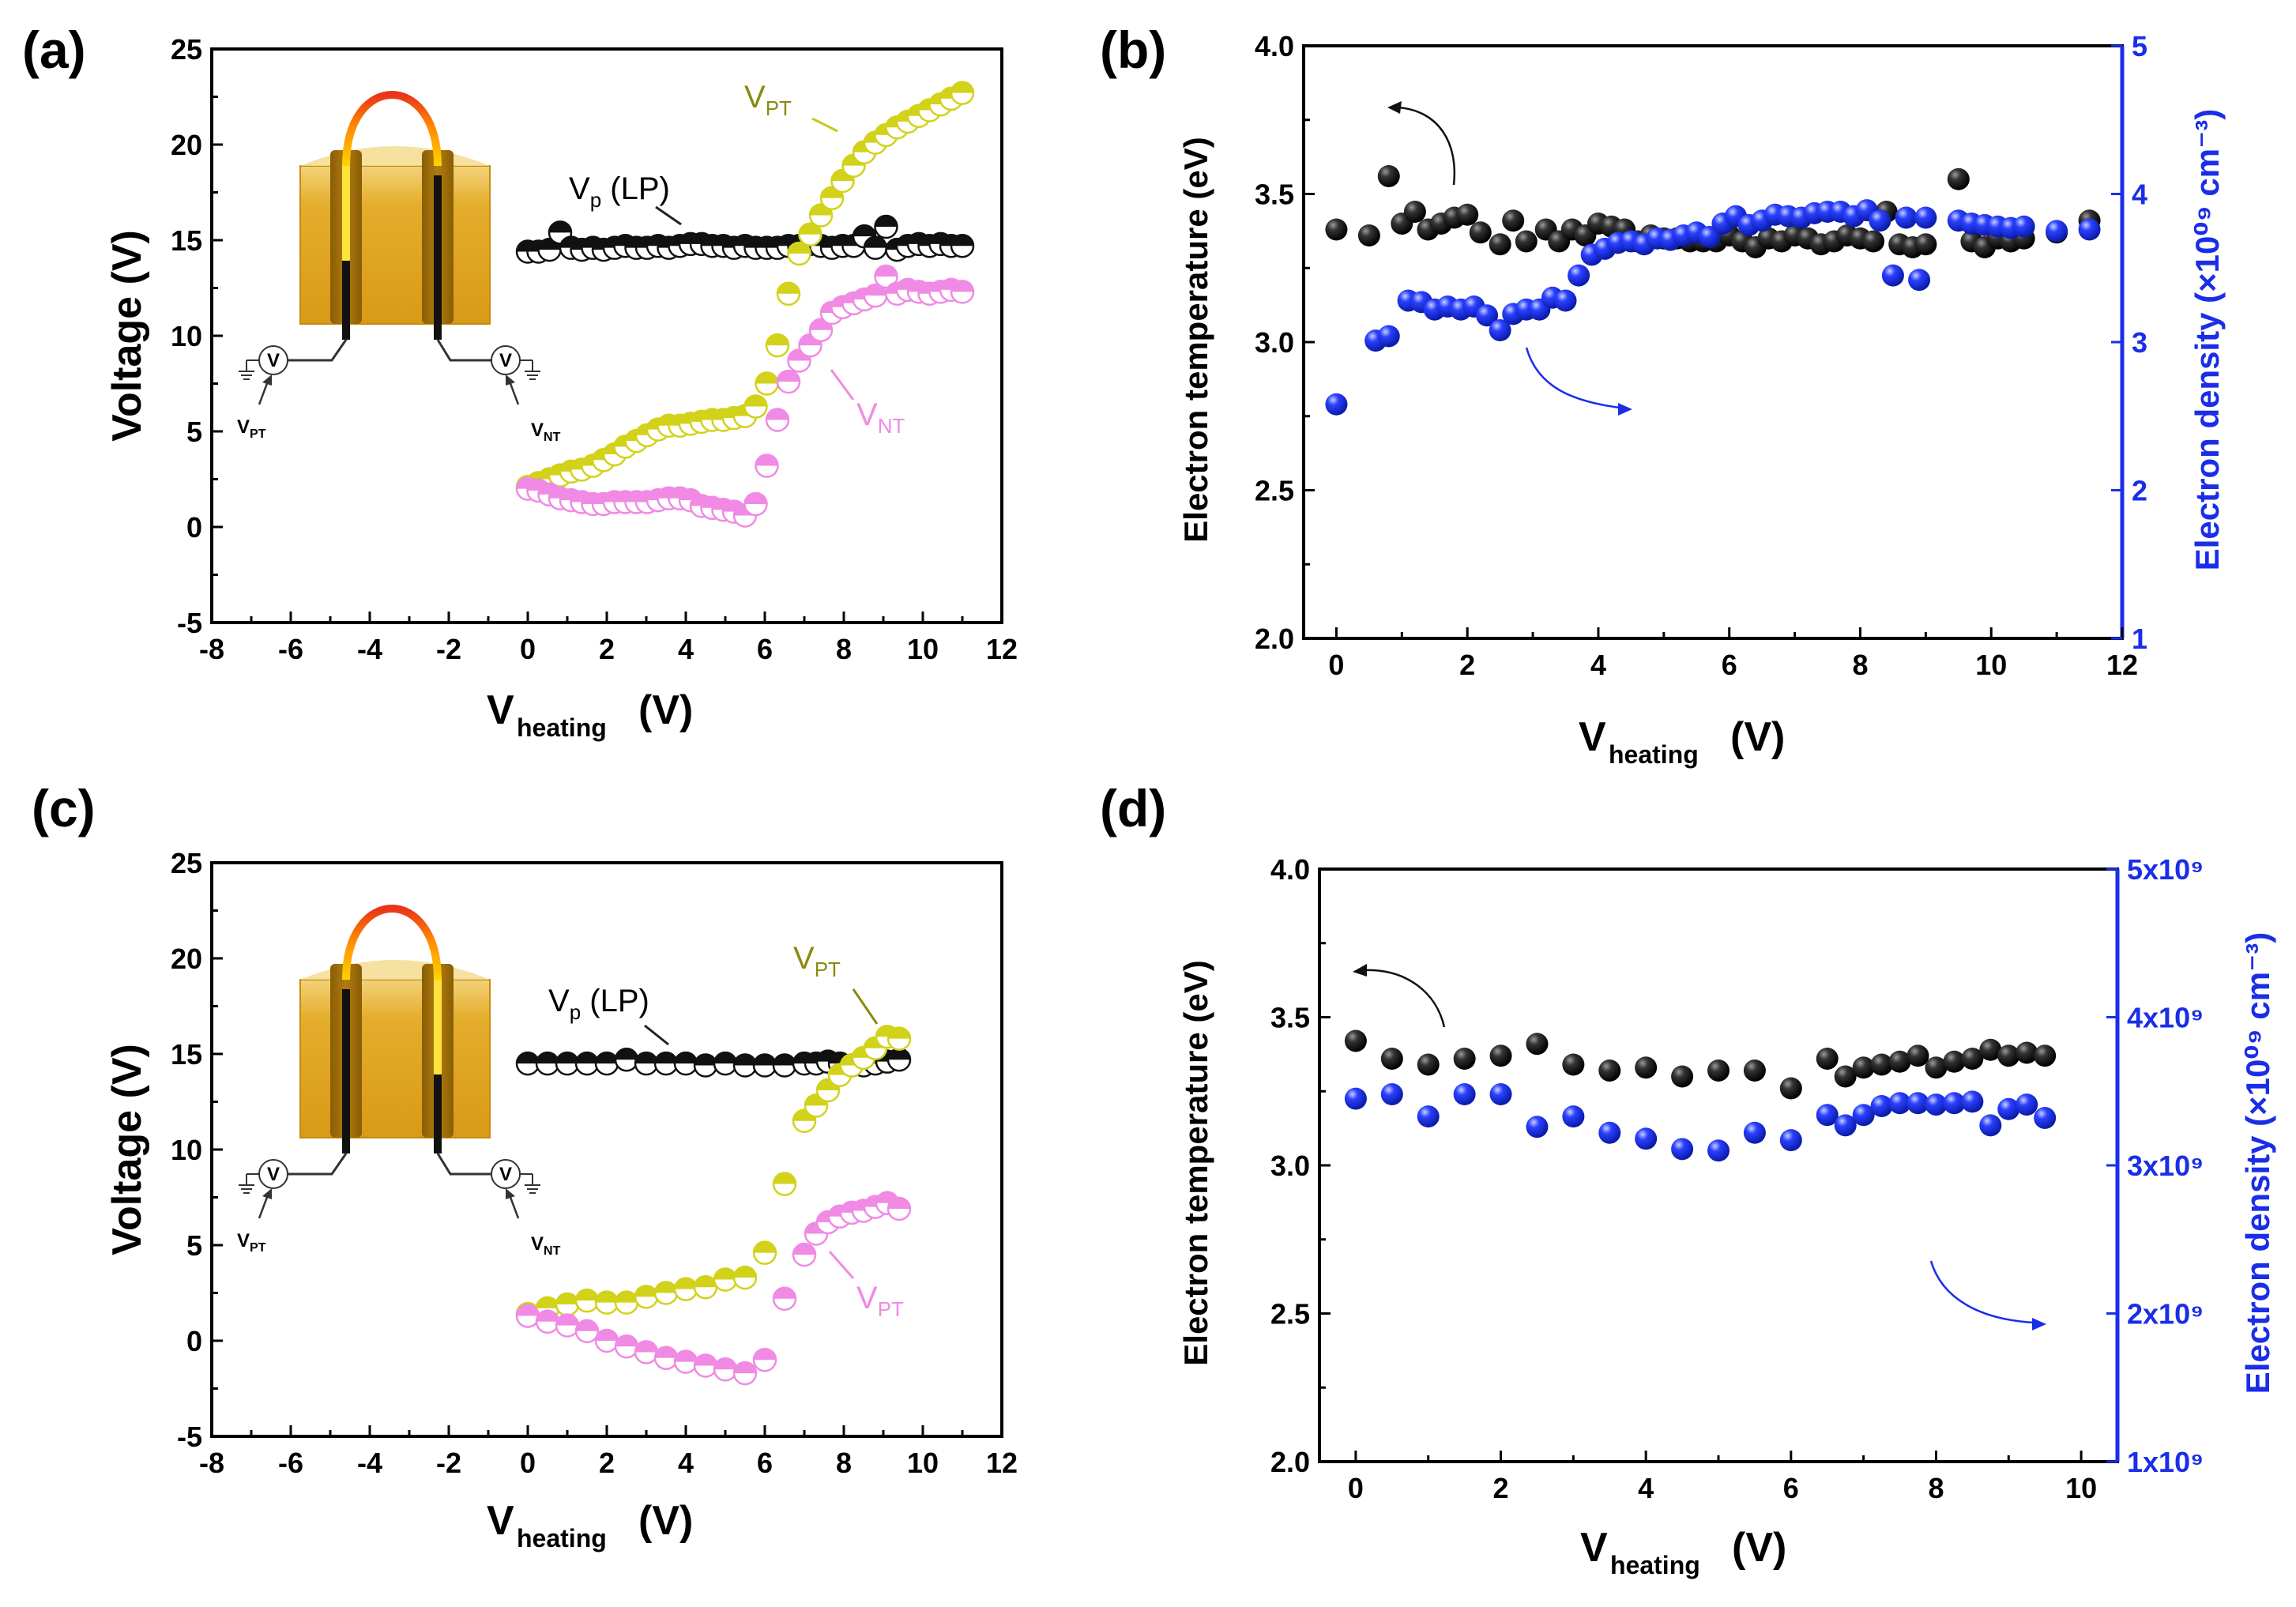 Image resolution: width=2296 pixels, height=1607 pixels. Describe the element at coordinates (392, 942) in the screenshot. I see `probe-arc` at that location.